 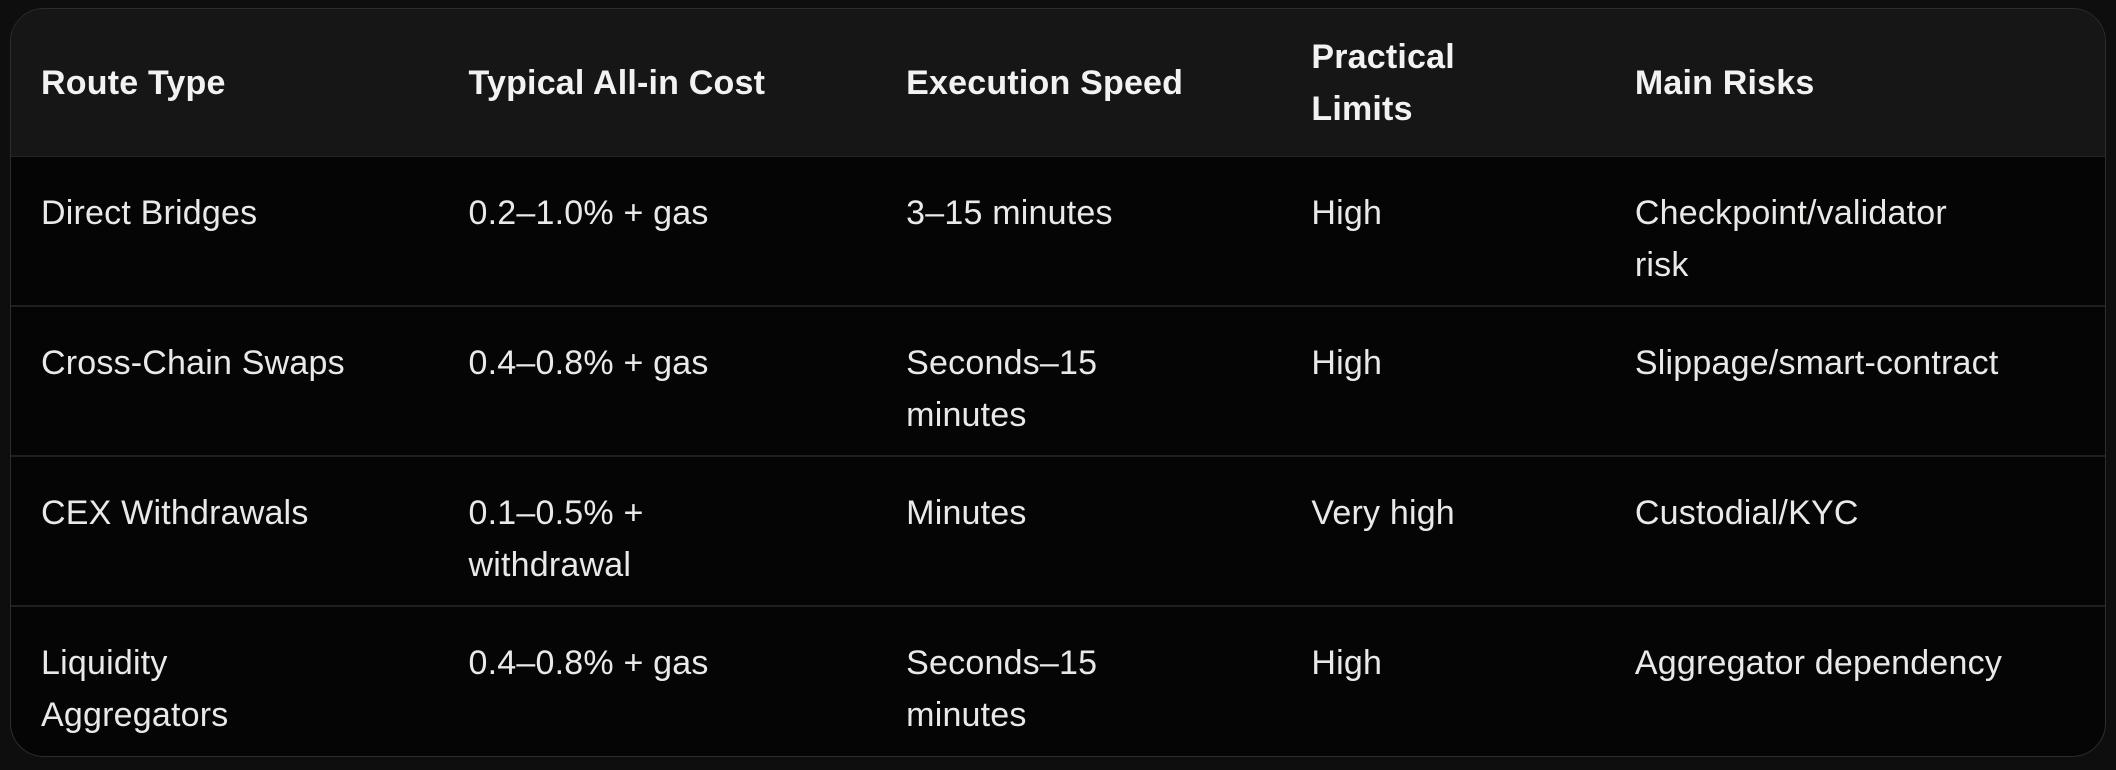 What do you see at coordinates (1009, 213) in the screenshot?
I see `cell-execution-speed: 3–15 minutes` at bounding box center [1009, 213].